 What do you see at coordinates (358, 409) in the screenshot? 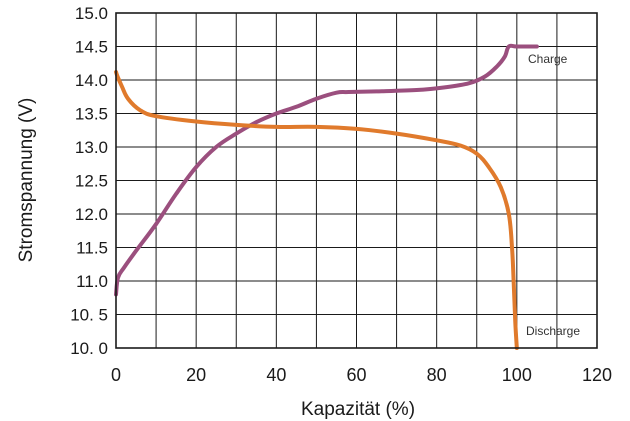
I see `x-axis-label: Kapazität (%)` at bounding box center [358, 409].